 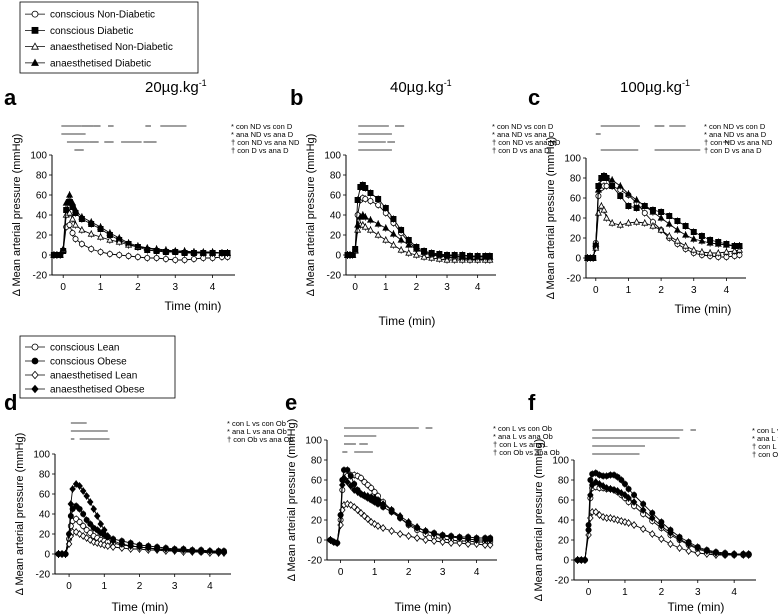 What do you see at coordinates (576, 179) in the screenshot?
I see `y-tick-label: 80` at bounding box center [576, 179].